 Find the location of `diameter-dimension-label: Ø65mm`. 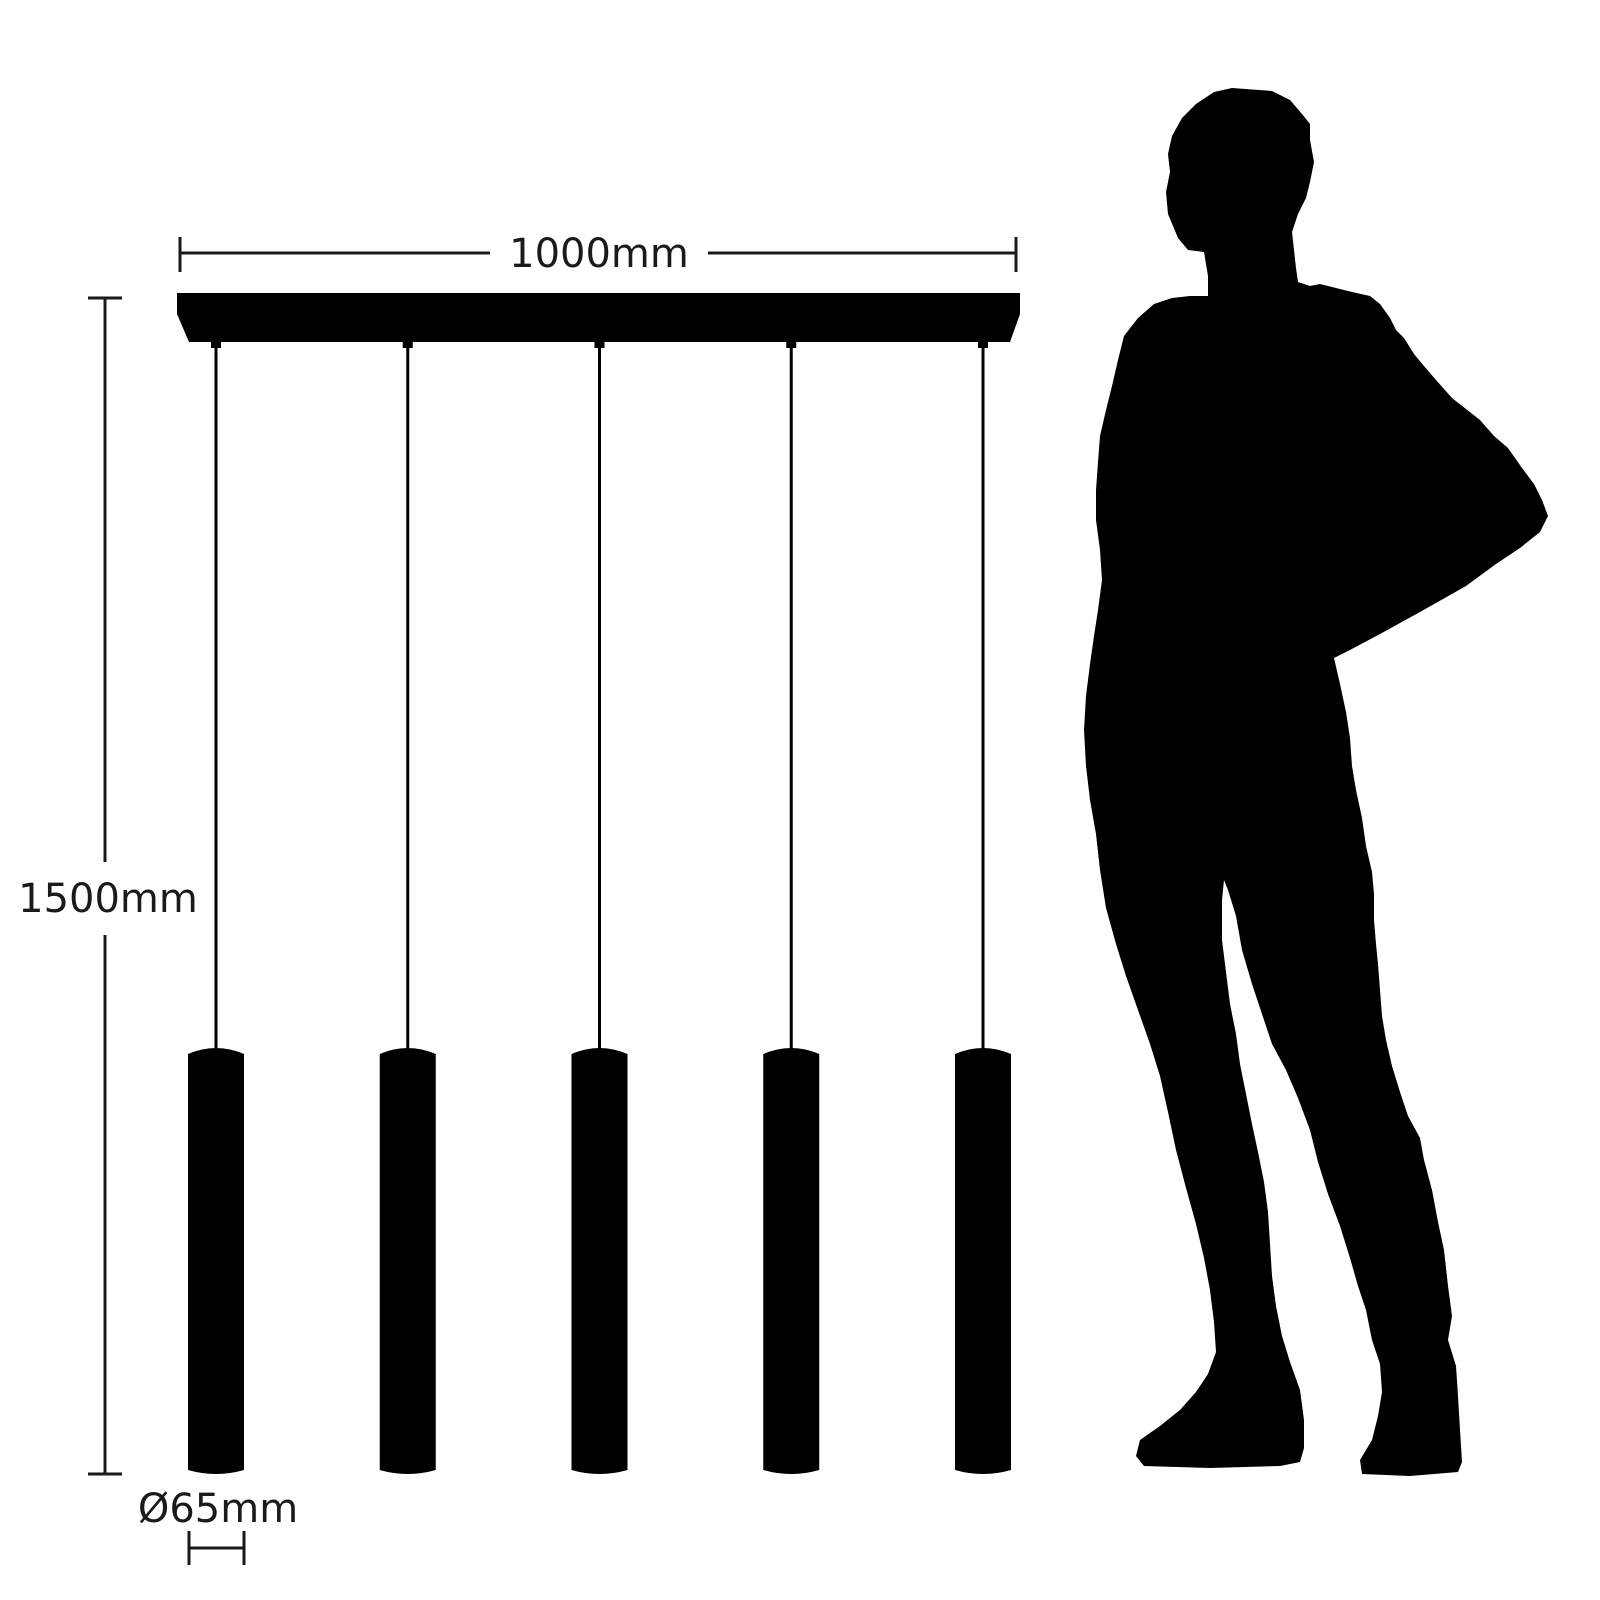

diameter-dimension-label: Ø65mm is located at coordinates (218, 1509).